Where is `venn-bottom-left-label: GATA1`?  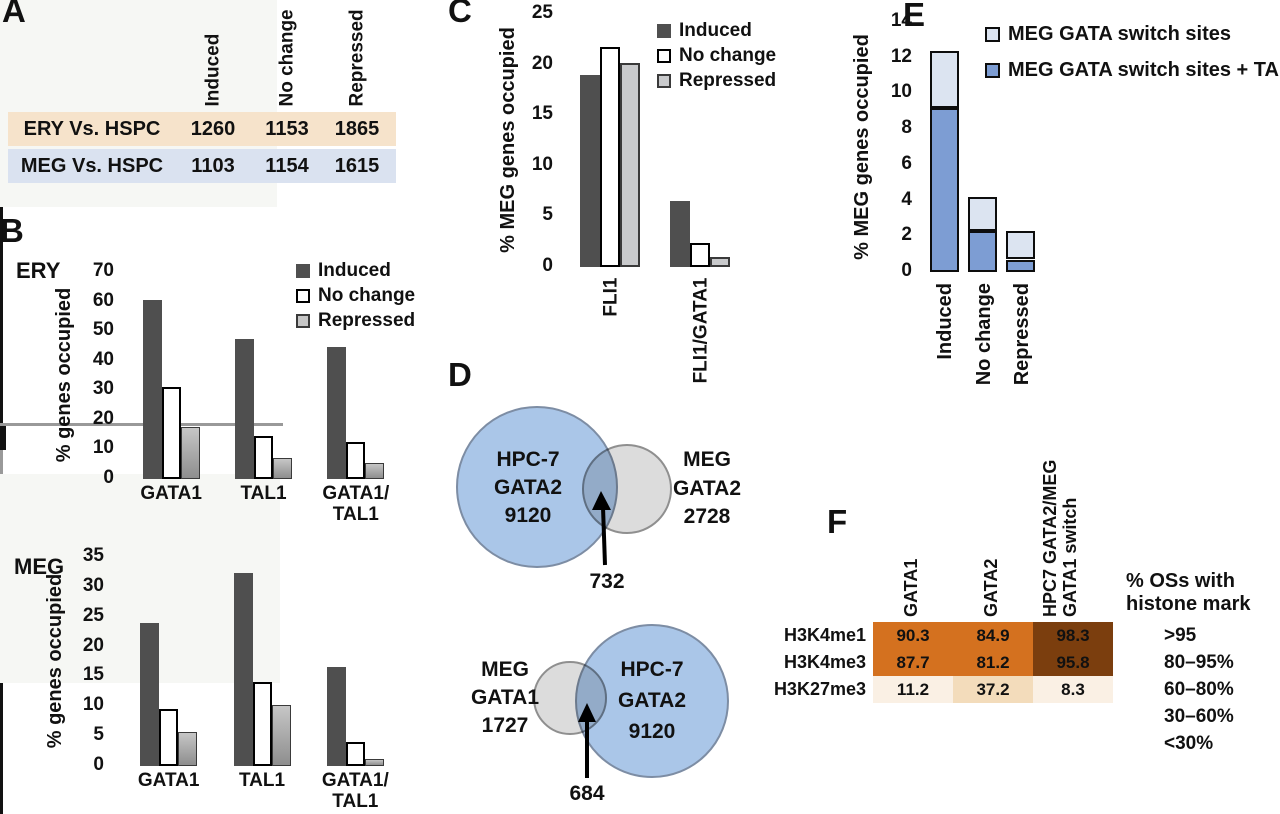
venn-bottom-left-label: GATA1 is located at coordinates (505, 697).